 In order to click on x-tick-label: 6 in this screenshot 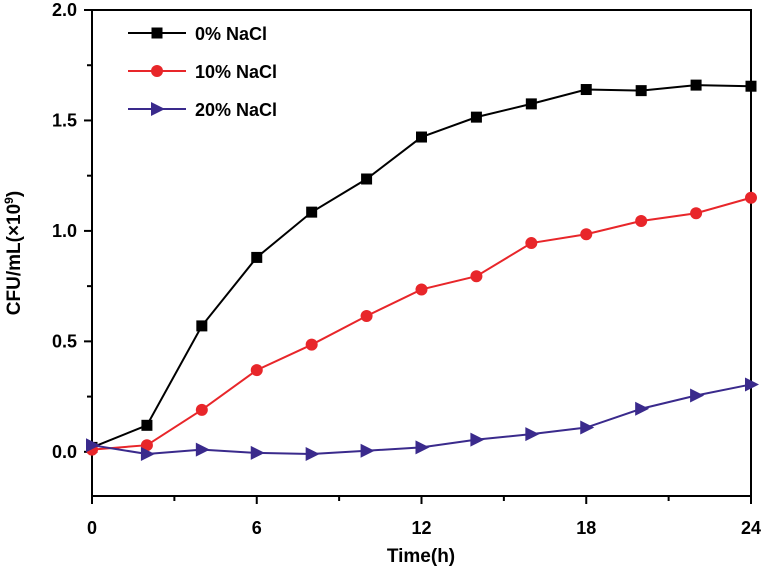, I will do `click(257, 528)`.